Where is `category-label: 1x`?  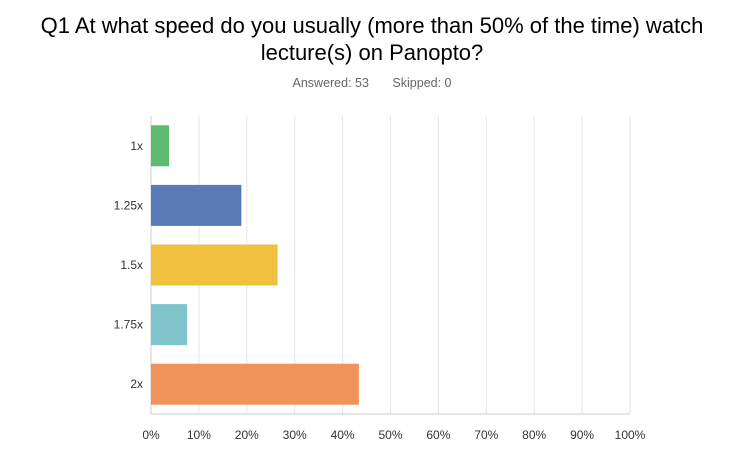 category-label: 1x is located at coordinates (136, 146).